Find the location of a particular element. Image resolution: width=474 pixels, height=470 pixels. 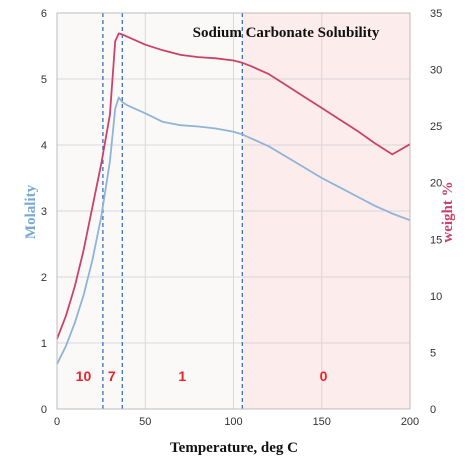

y-right-tick-label-1: 5 is located at coordinates (433, 353).